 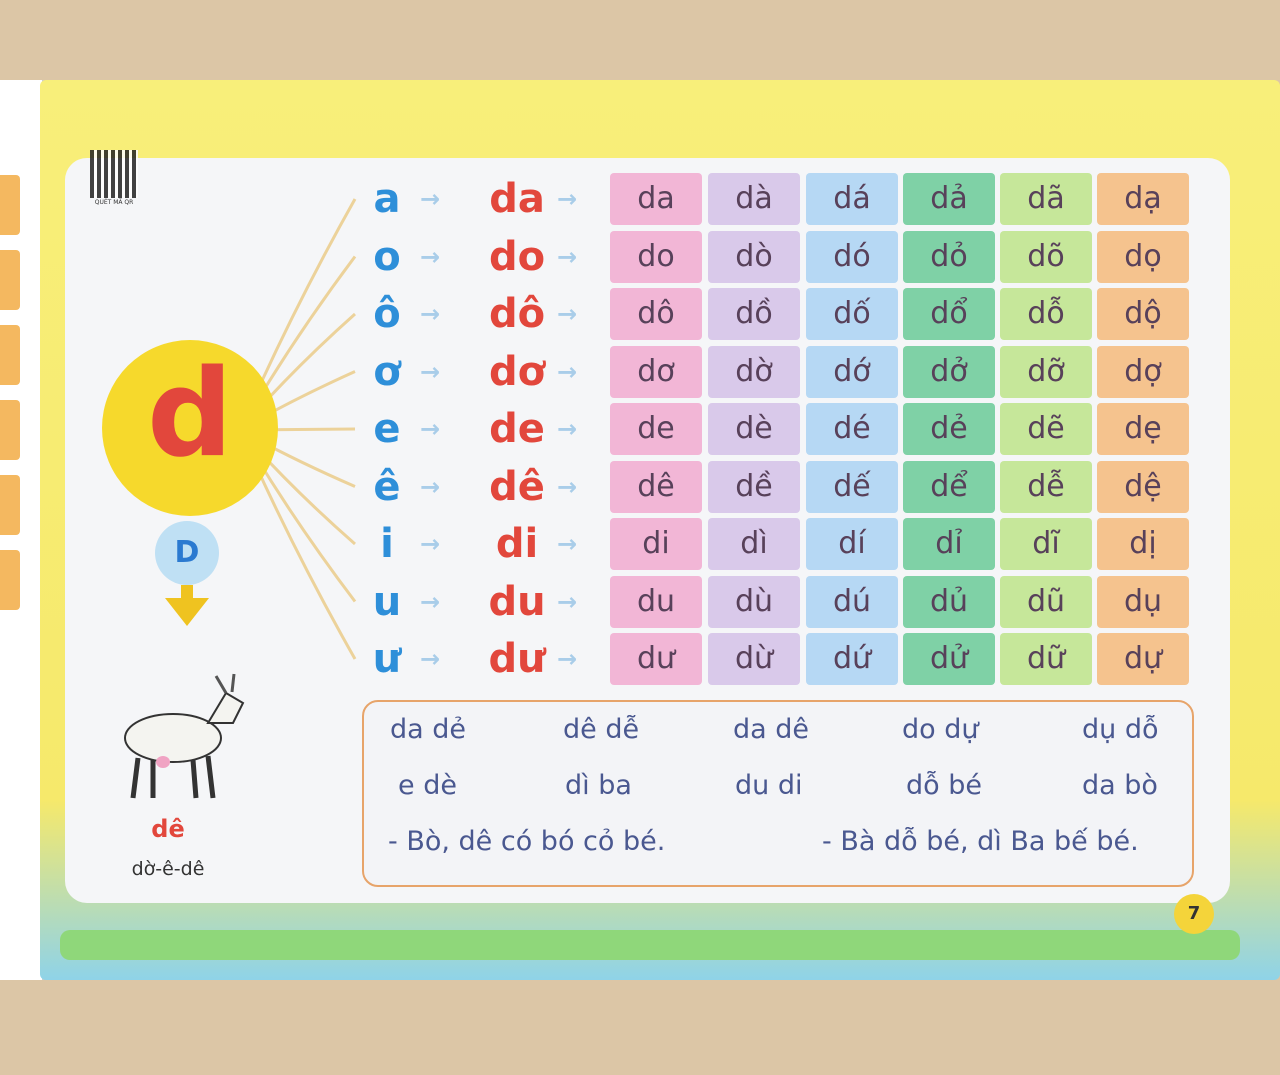 What do you see at coordinates (517, 371) in the screenshot?
I see `syllable: dơ` at bounding box center [517, 371].